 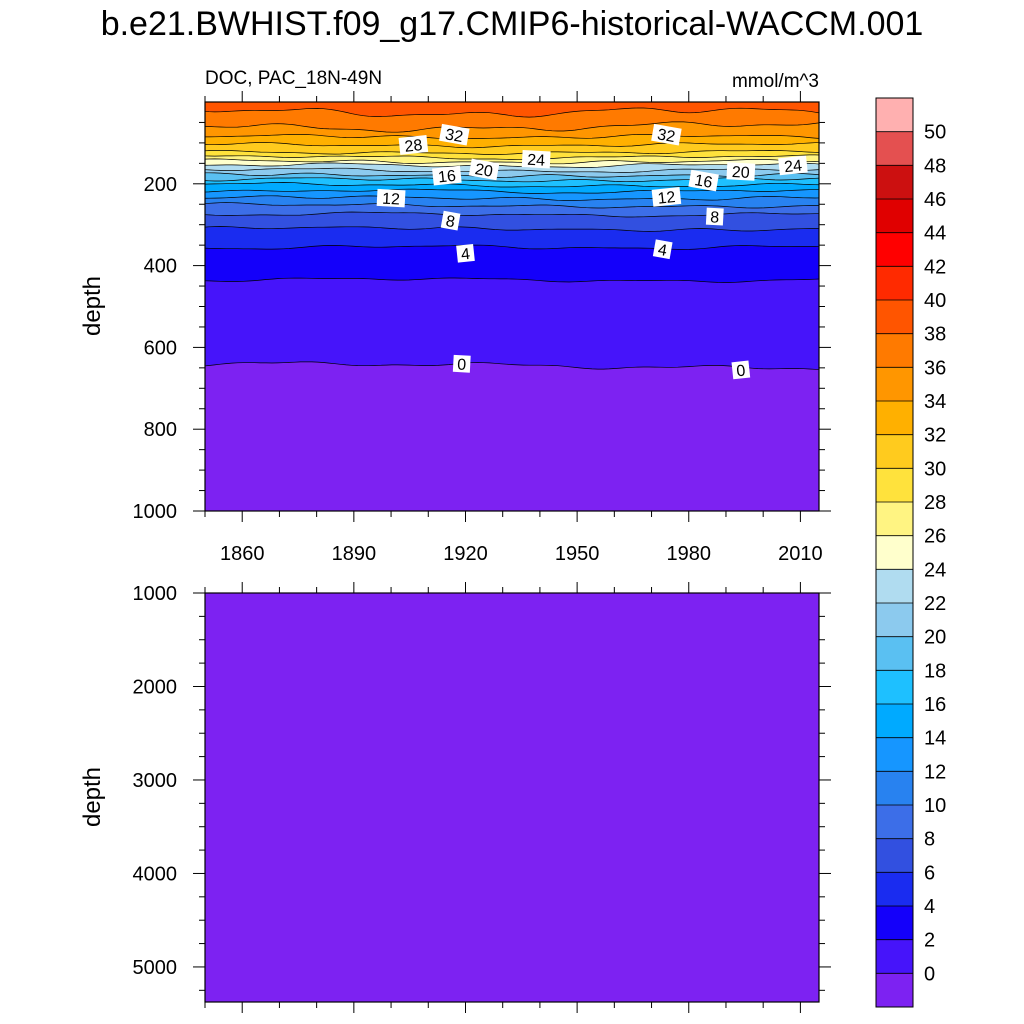 I want to click on contour-label-13: 12, so click(x=666, y=197).